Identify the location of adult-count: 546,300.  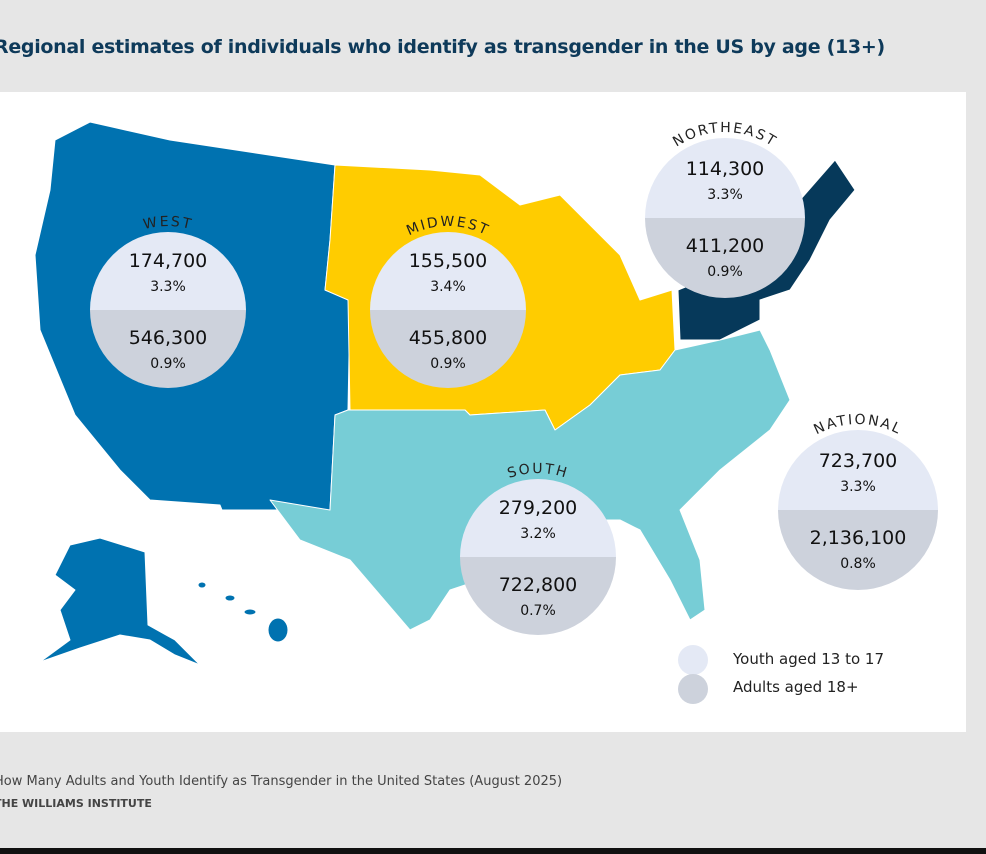
(168, 338).